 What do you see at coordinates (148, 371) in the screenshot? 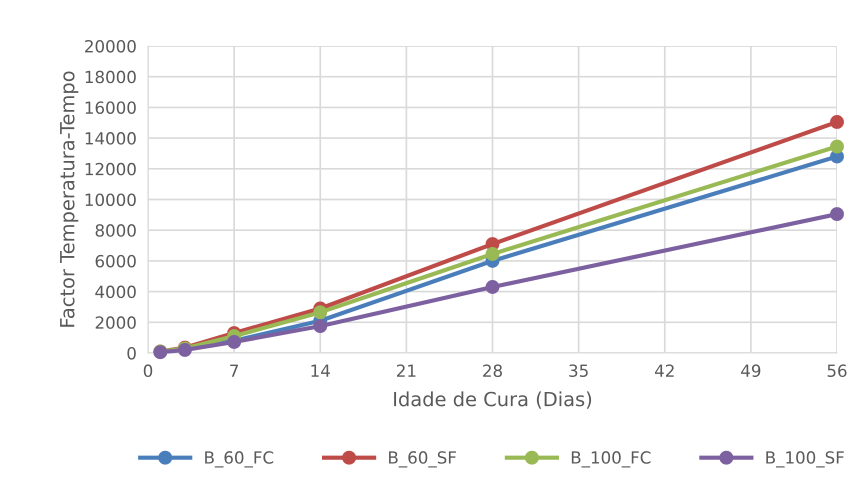
I see `x-tick-label: 0` at bounding box center [148, 371].